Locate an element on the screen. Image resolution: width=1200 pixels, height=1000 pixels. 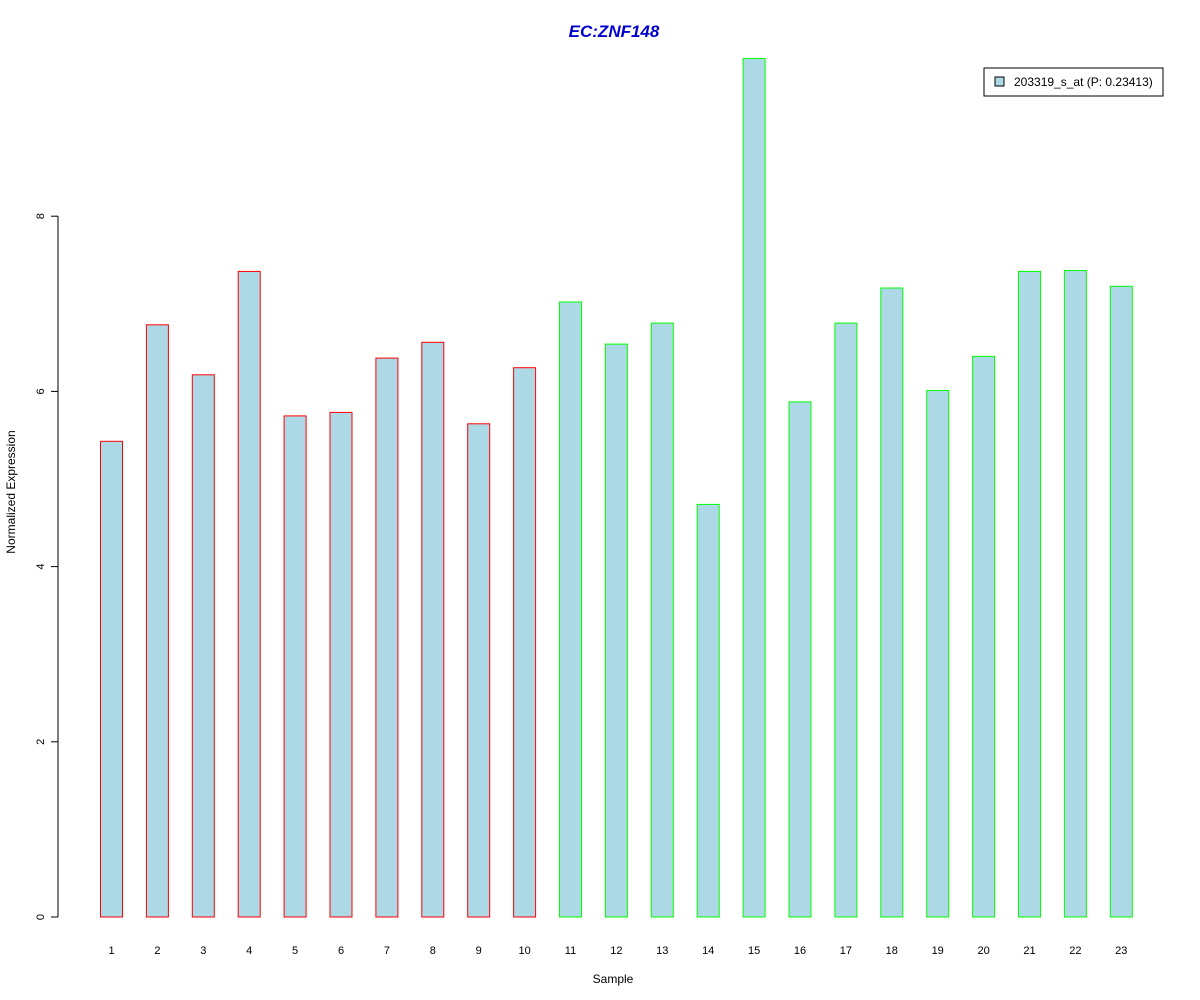
y-tick-label: 4 is located at coordinates (41, 567).